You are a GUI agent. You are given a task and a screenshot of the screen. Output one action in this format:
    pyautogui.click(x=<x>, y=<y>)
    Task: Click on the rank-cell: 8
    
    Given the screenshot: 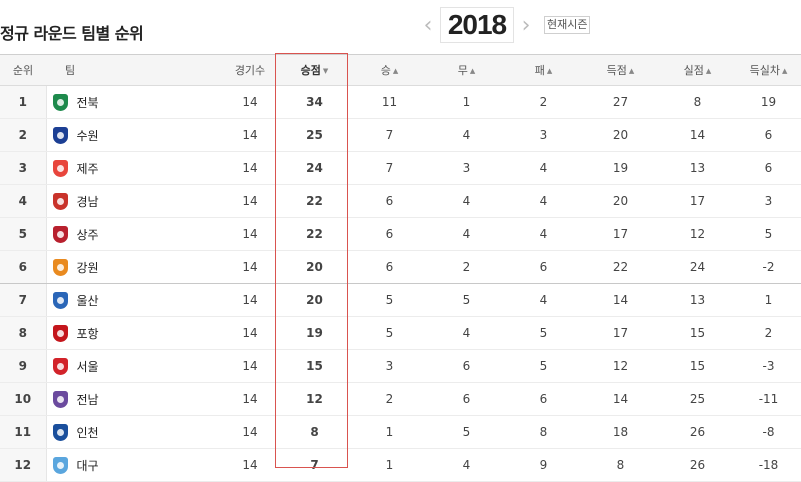 What is the action you would take?
    pyautogui.click(x=23, y=333)
    